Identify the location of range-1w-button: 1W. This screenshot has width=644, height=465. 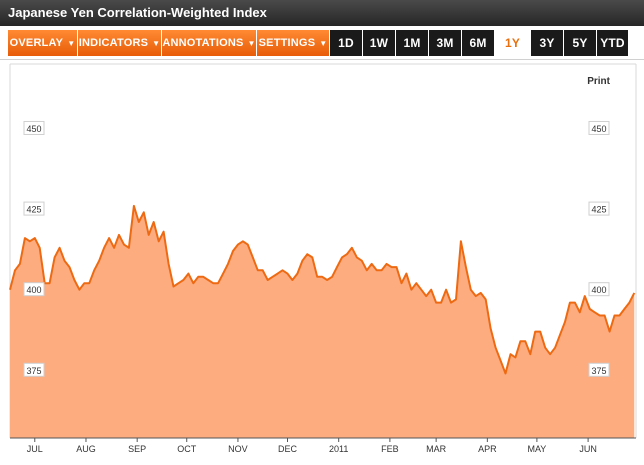
(379, 43).